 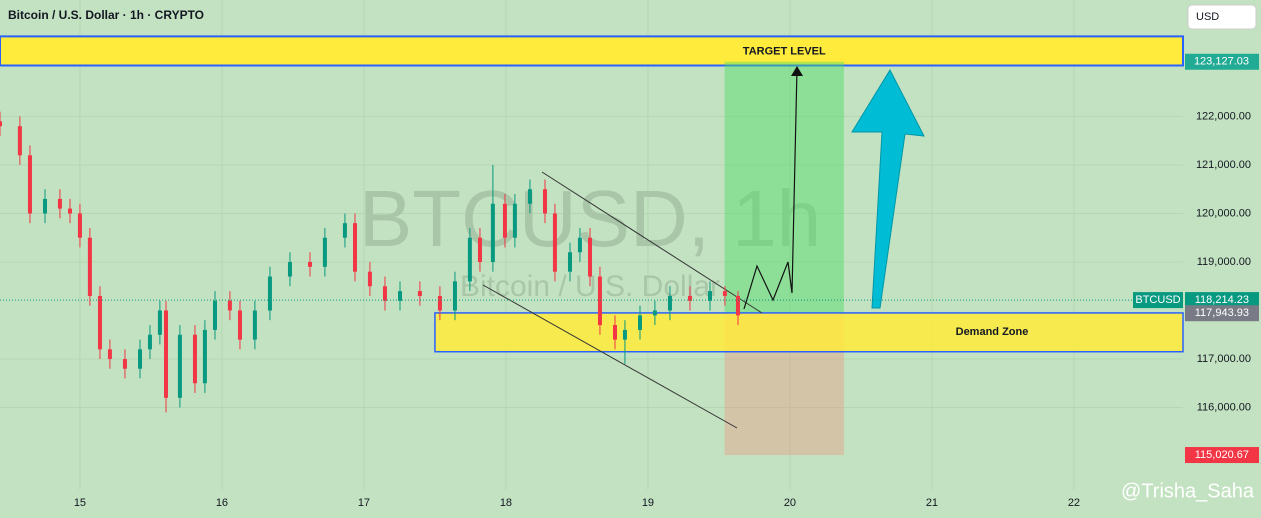 I want to click on price-label: 117,943.93, so click(x=1222, y=313).